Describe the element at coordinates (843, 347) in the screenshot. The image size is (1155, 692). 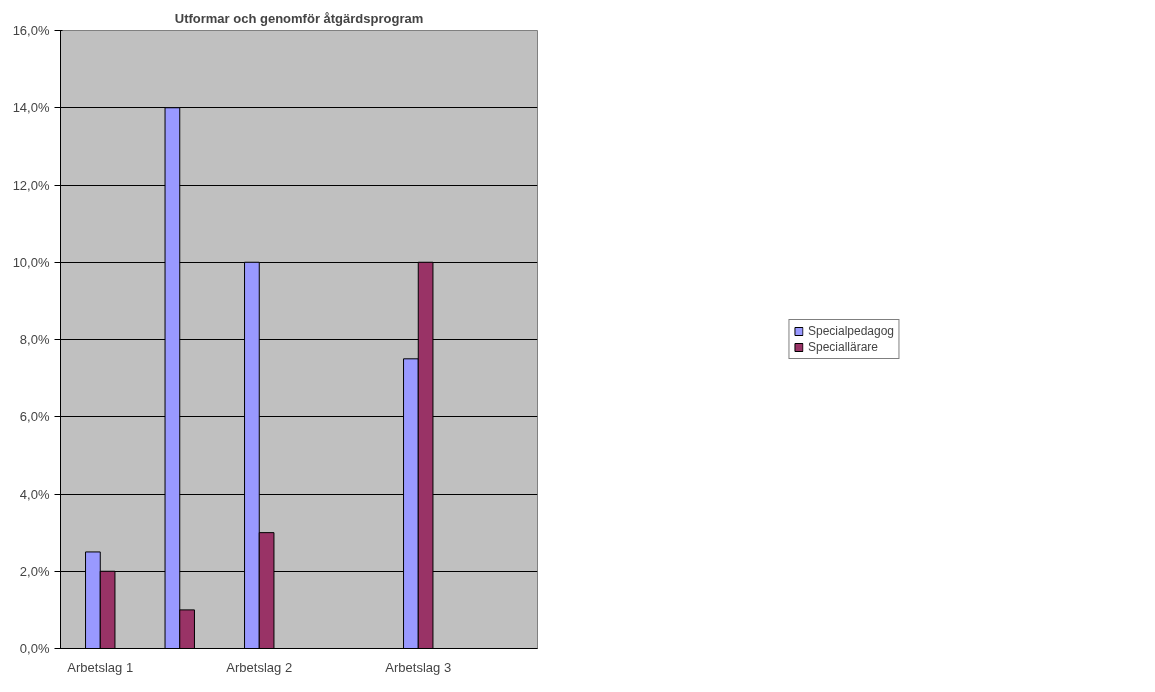
I see `legend-label: Speciallärare` at that location.